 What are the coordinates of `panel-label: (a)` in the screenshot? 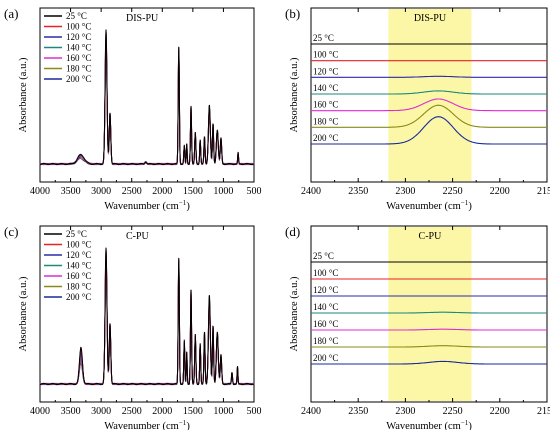 It's located at (11, 13).